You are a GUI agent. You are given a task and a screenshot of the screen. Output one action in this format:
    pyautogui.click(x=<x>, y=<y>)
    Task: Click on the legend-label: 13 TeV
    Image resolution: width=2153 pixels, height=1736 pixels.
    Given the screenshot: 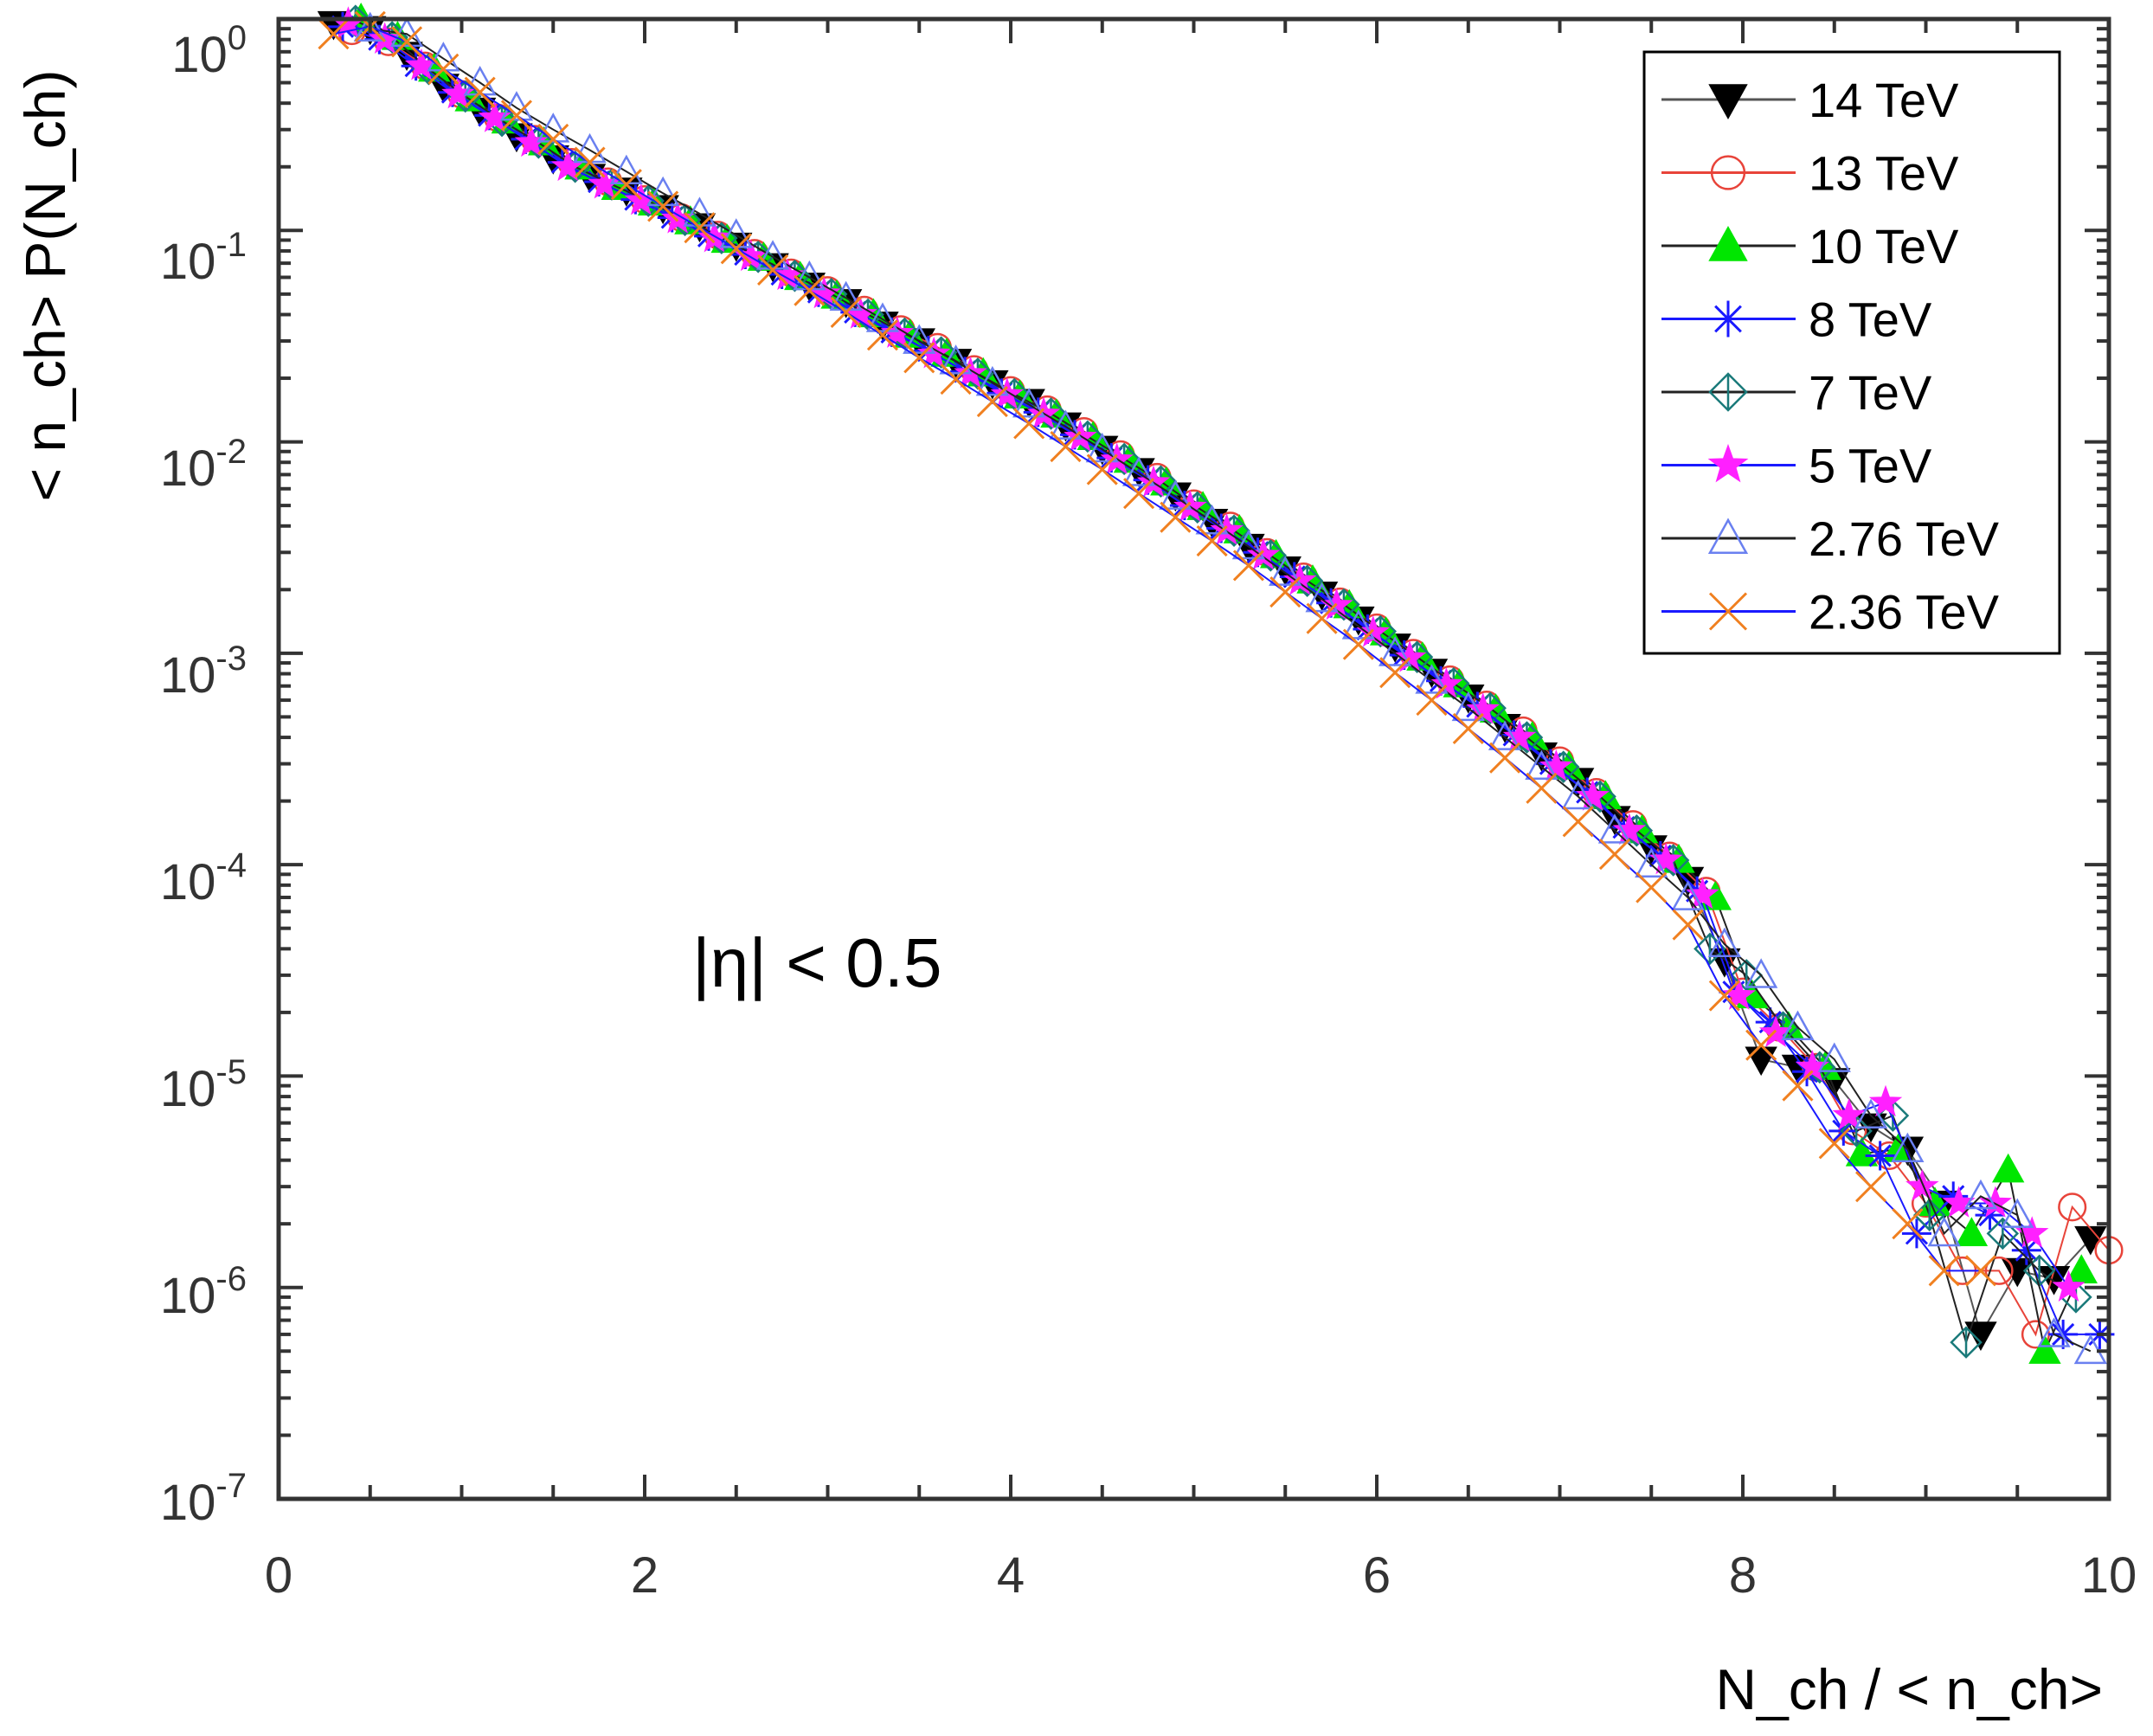 What is the action you would take?
    pyautogui.click(x=1884, y=173)
    